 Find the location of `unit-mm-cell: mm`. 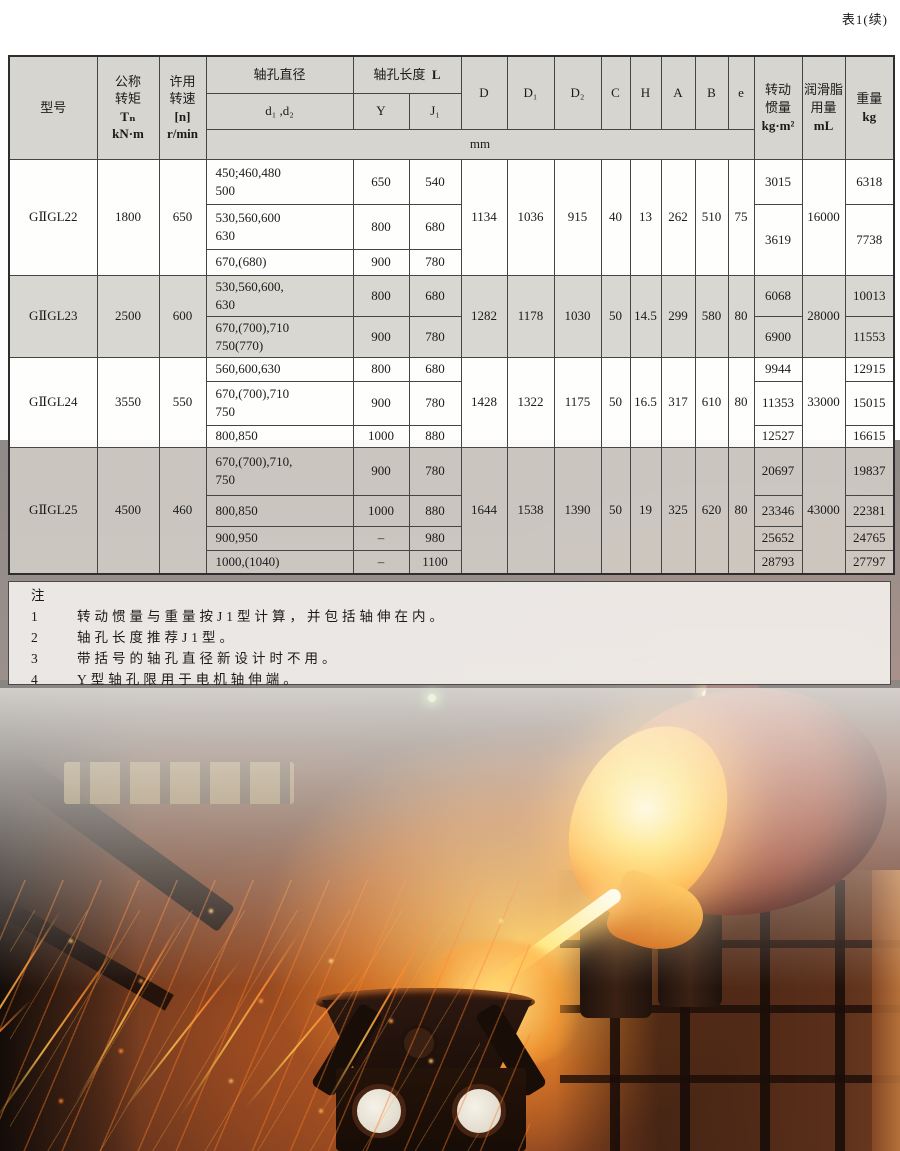

unit-mm-cell: mm is located at coordinates (480, 144).